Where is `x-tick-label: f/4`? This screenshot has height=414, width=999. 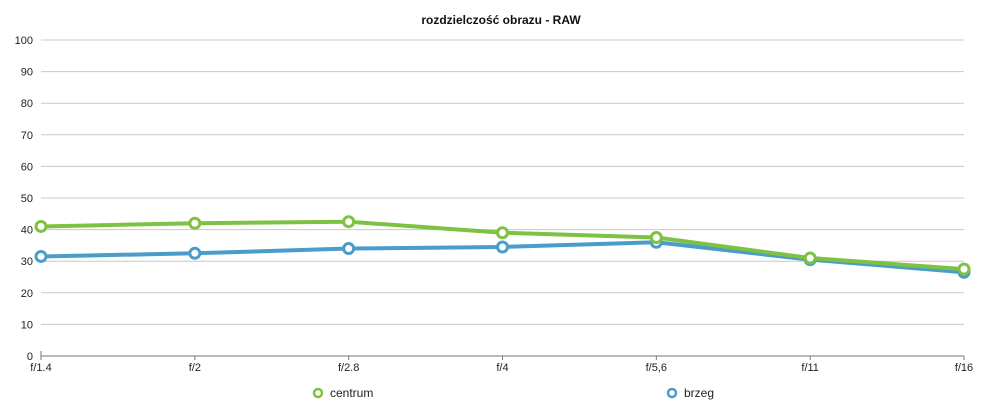
x-tick-label: f/4 is located at coordinates (502, 368).